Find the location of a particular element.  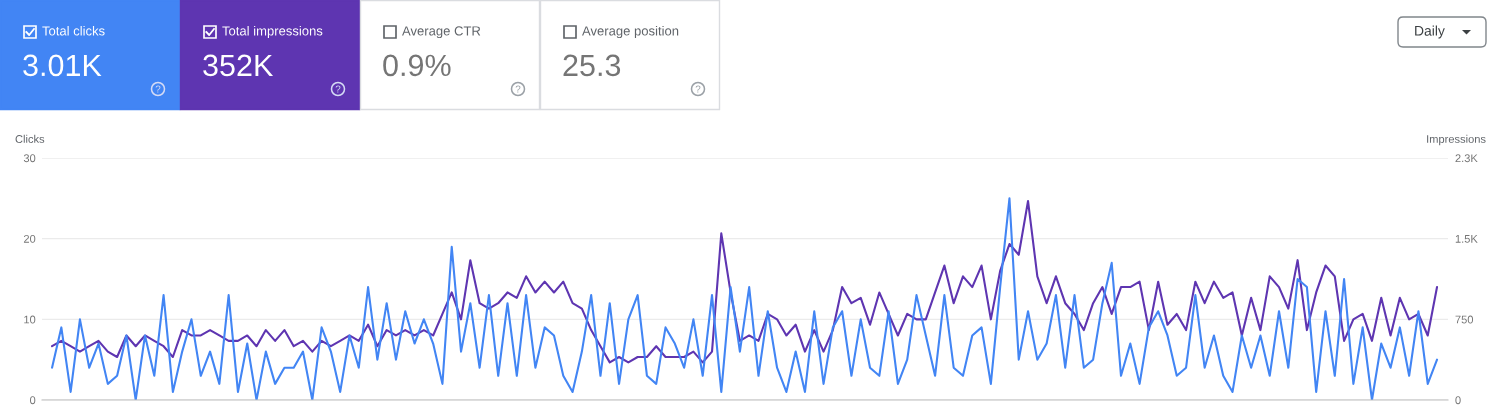

y2-tick-label: 2.3K is located at coordinates (1466, 158).